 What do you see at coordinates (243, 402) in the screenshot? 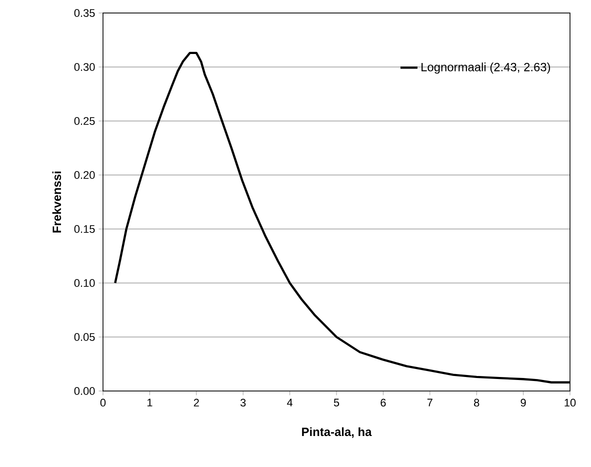
I see `x-tick-label: 3` at bounding box center [243, 402].